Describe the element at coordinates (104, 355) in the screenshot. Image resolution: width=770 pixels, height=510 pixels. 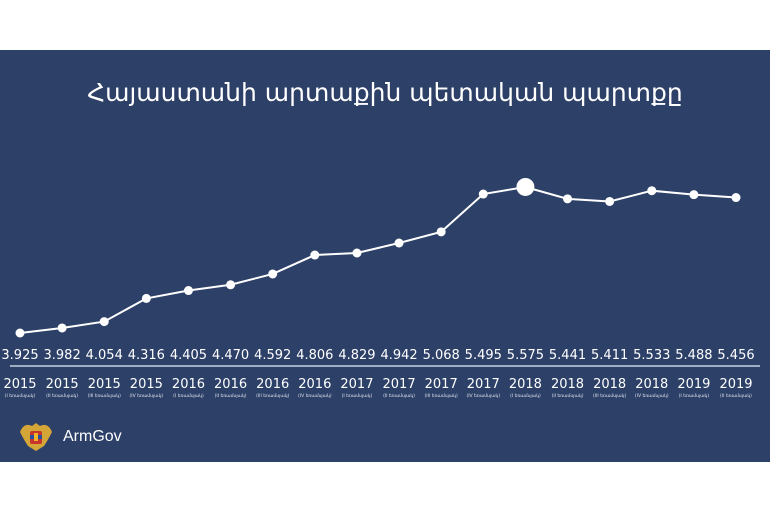
I see `data-label: 4.054` at that location.